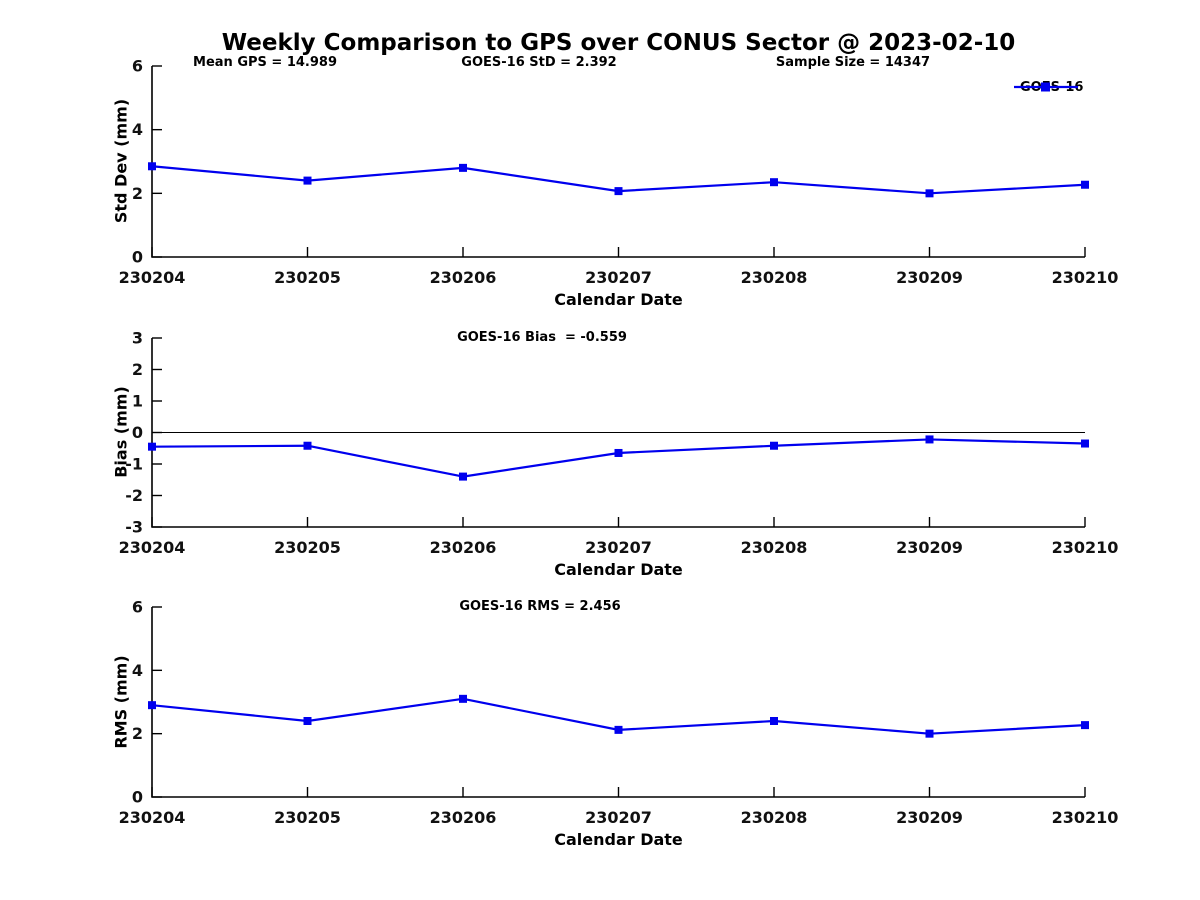 The width and height of the screenshot is (1200, 900). What do you see at coordinates (539, 62) in the screenshot?
I see `stat-goes16-std: GOES-16 StD = 2.392` at bounding box center [539, 62].